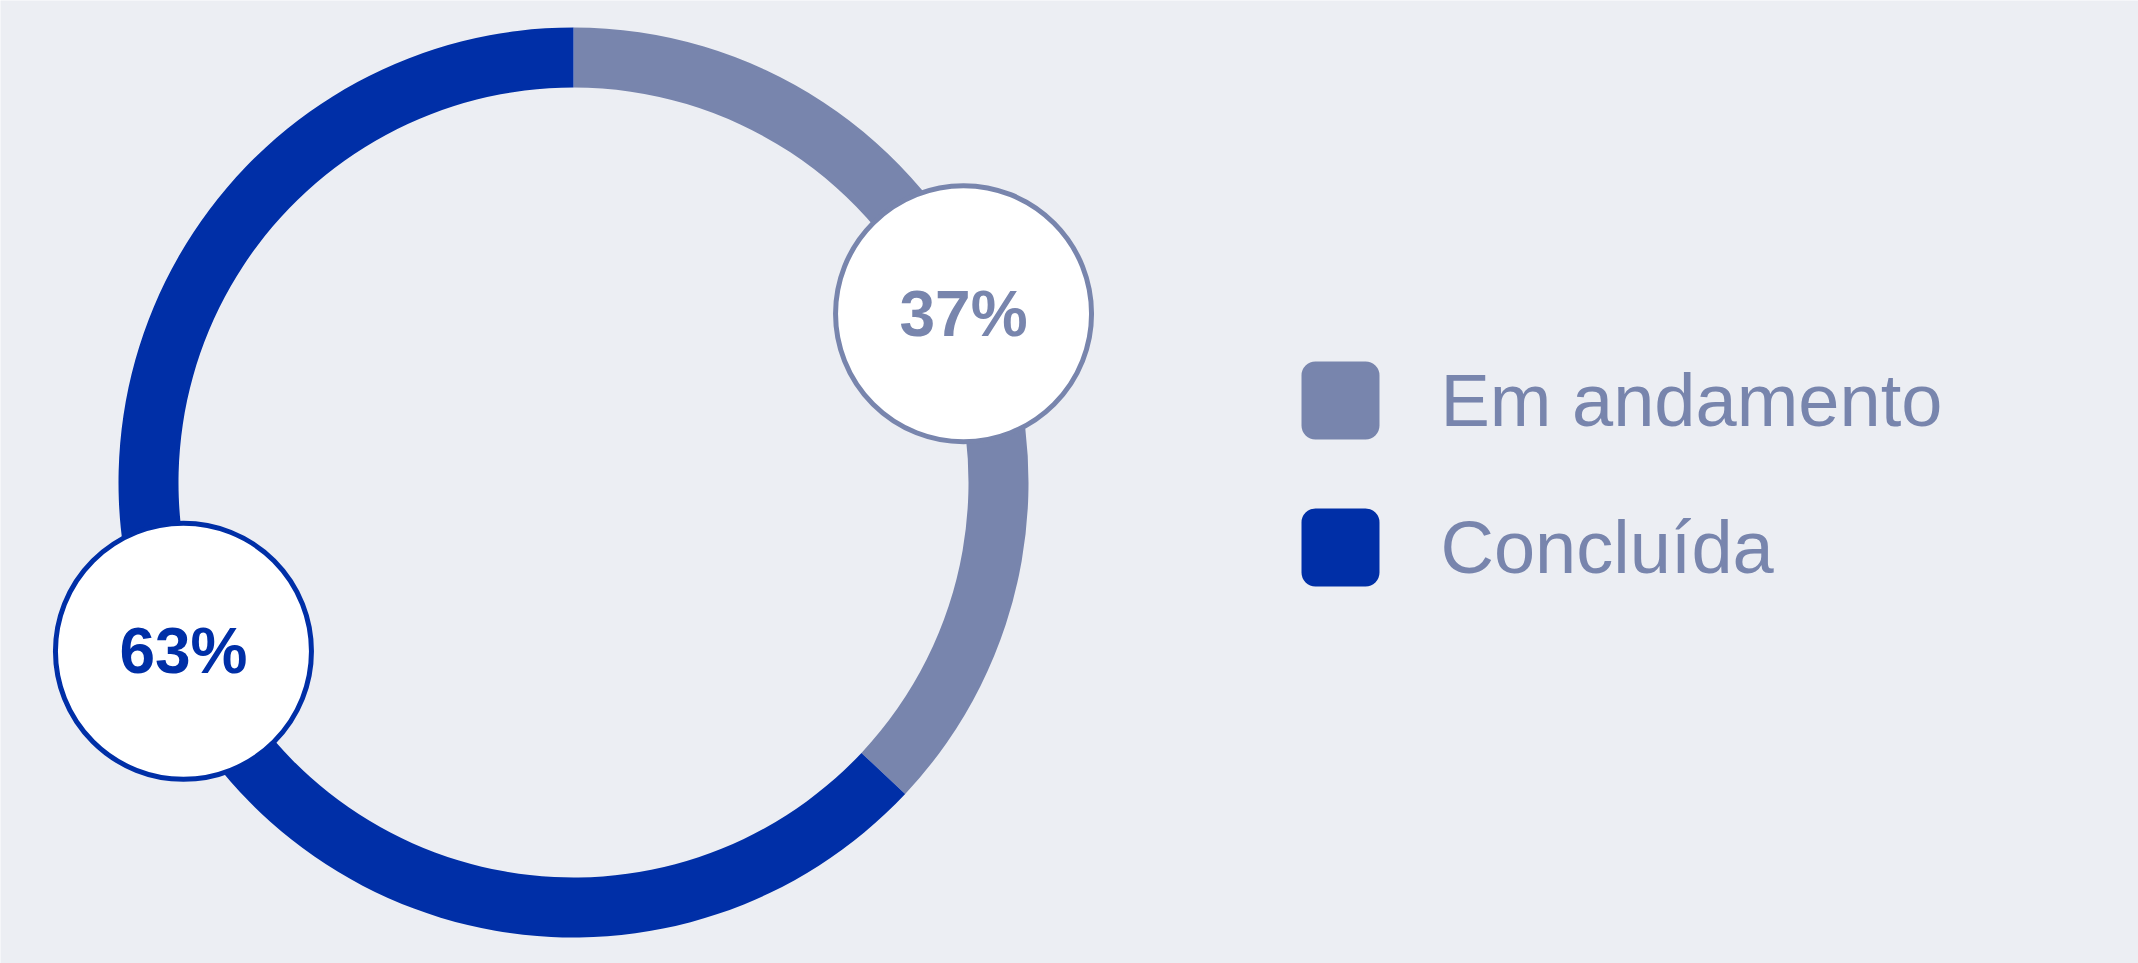 This screenshot has width=2138, height=963. What do you see at coordinates (963, 313) in the screenshot?
I see `data-label: 37%` at bounding box center [963, 313].